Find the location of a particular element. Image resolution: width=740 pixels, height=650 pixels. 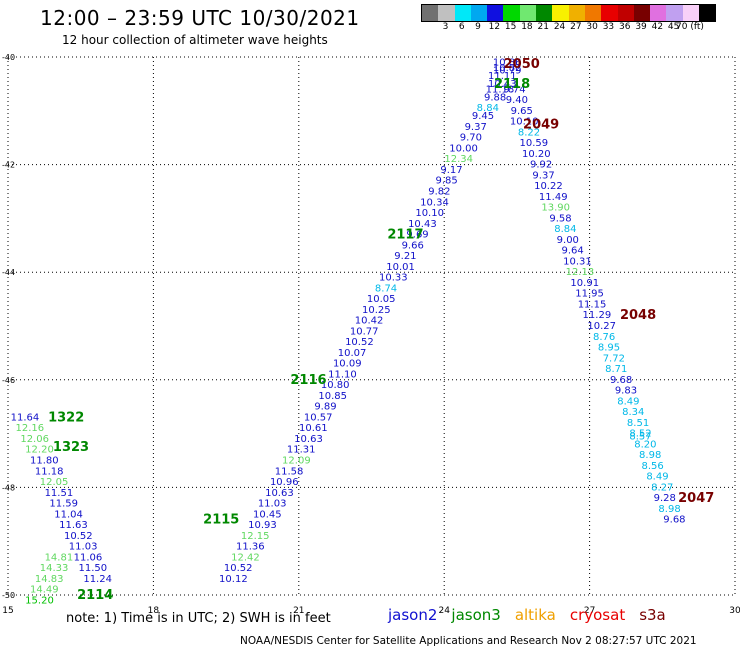

swh-value-label: 9.68 is located at coordinates (621, 380).